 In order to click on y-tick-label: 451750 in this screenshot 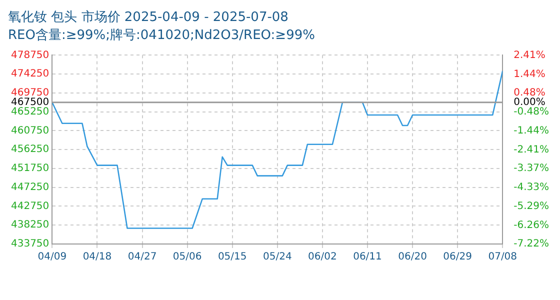, I will do `click(30, 168)`.